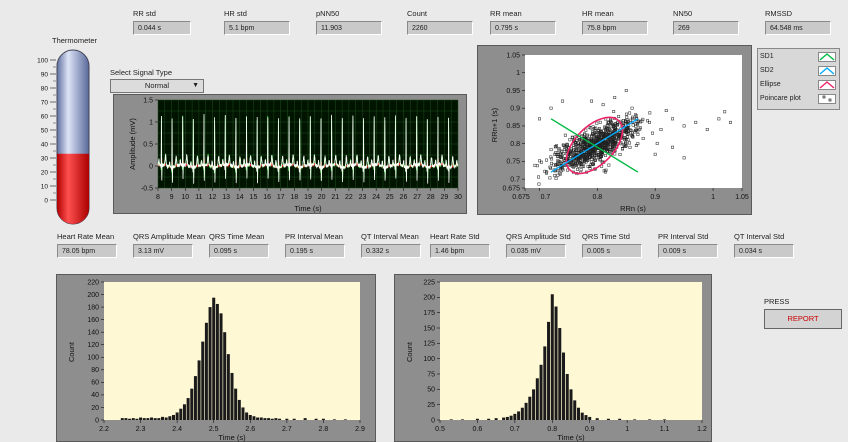 The image size is (848, 442). I want to click on poincare-sd1-axis, so click(594, 145).